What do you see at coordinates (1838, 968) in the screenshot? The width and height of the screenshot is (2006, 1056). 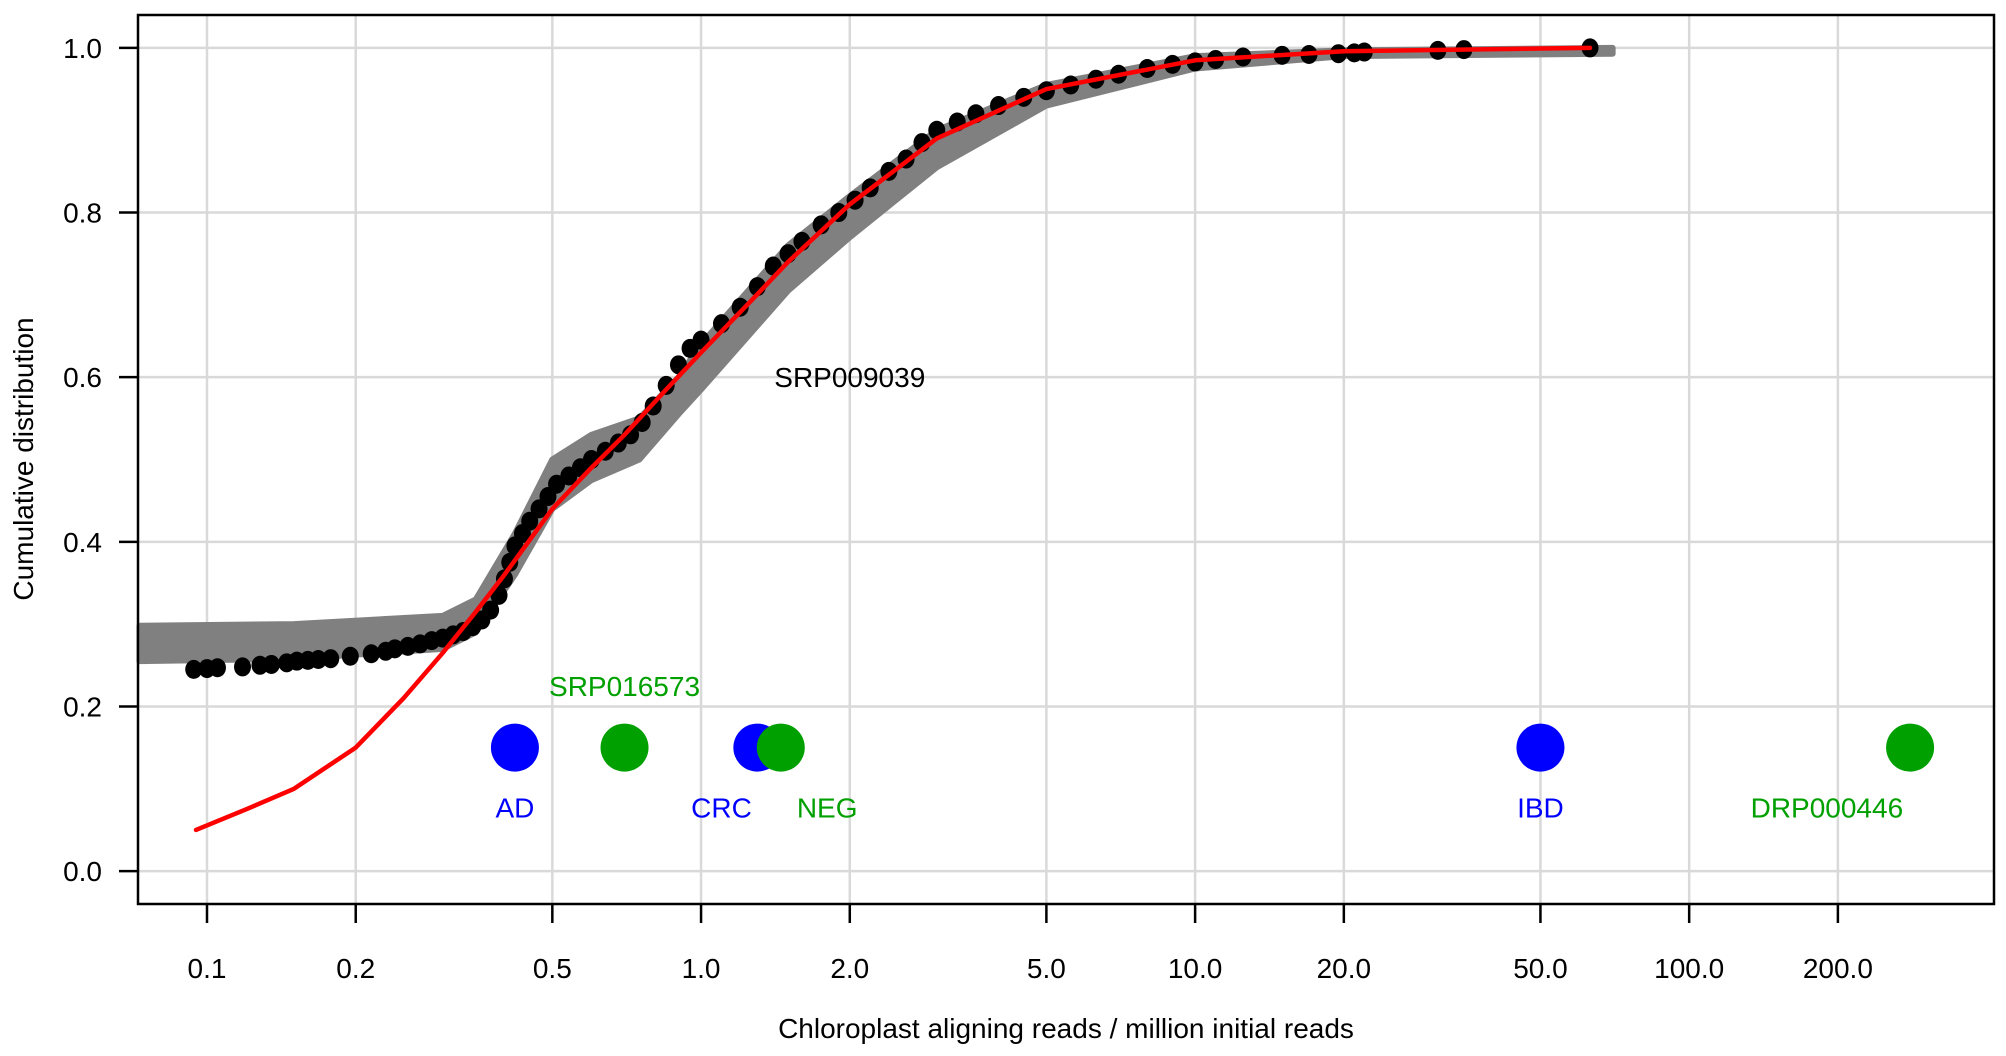 I see `x-tick-label: 200.0` at bounding box center [1838, 968].